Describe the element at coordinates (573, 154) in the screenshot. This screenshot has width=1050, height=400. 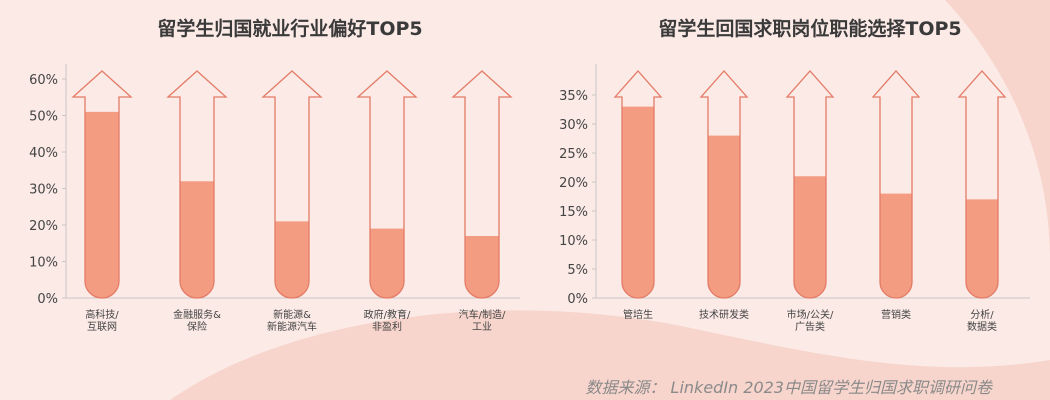
I see `y-tick-label: 25%` at that location.